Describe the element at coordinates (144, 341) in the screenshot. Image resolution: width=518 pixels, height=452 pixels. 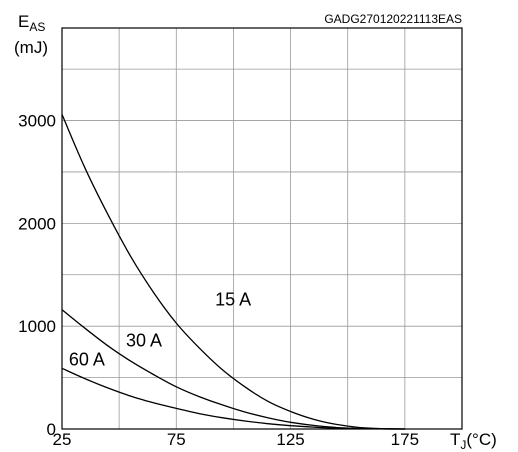
I see `series-label: 30 A` at that location.